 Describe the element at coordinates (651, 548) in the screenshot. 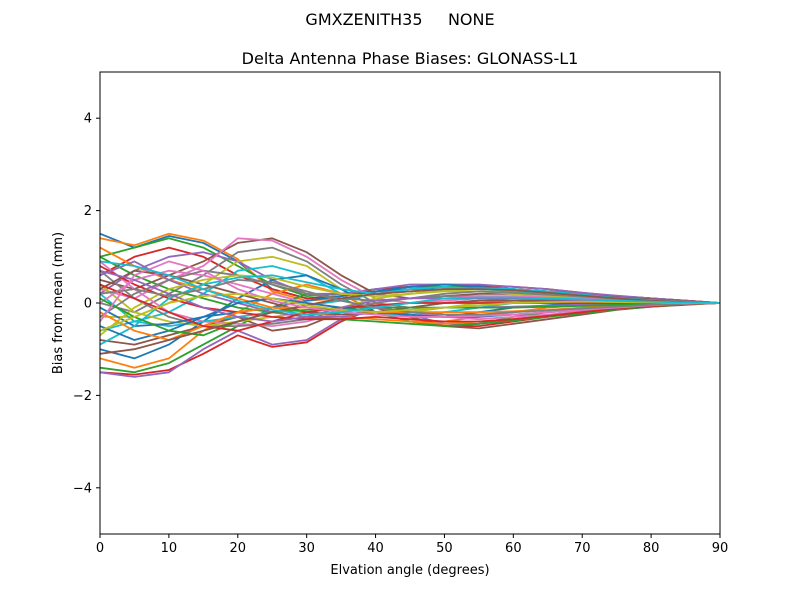

I see `x-tick-label: 80` at that location.